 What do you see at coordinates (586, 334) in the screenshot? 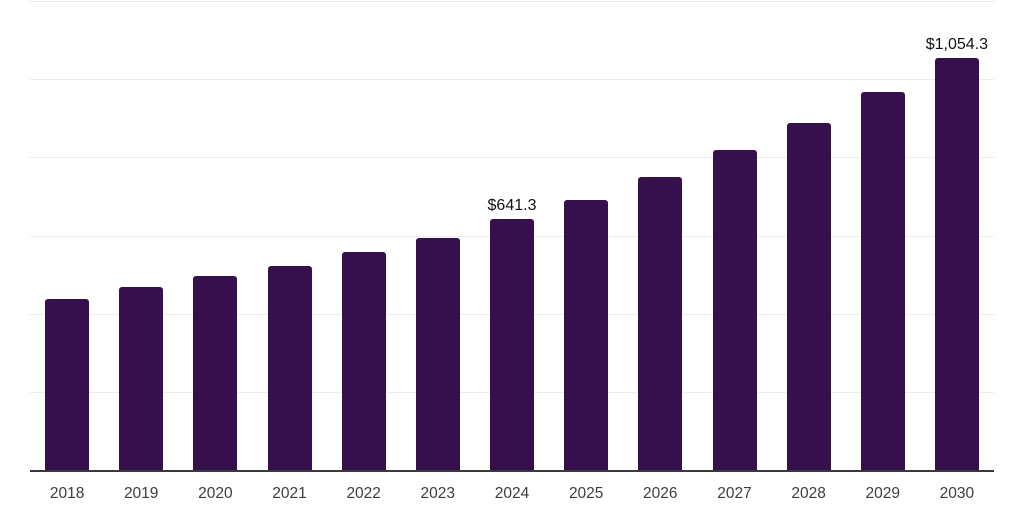
I see `bar-2025` at bounding box center [586, 334].